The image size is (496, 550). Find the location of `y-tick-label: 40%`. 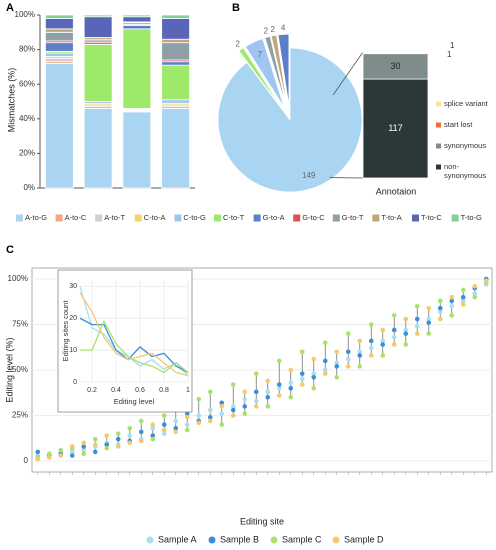

y-tick-label: 40% is located at coordinates (27, 118).